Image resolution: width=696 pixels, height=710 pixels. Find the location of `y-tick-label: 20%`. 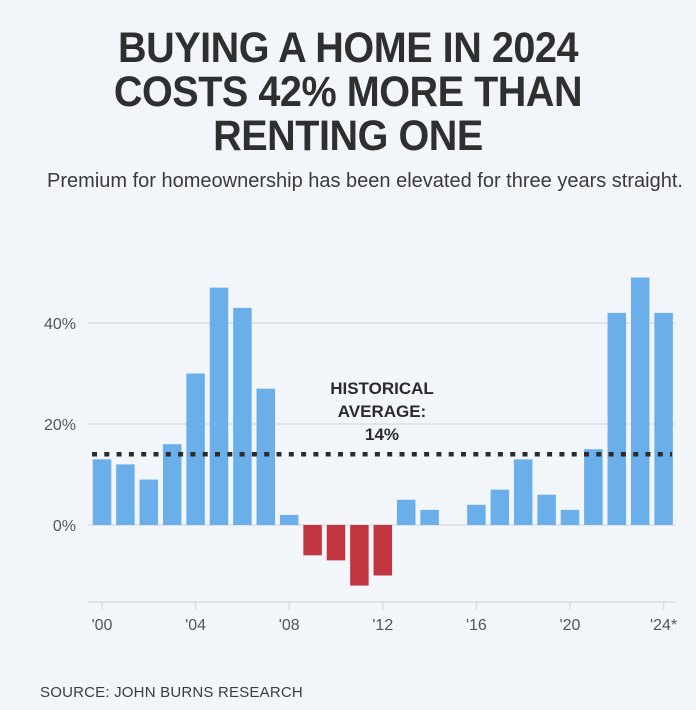

y-tick-label: 20% is located at coordinates (60, 425).